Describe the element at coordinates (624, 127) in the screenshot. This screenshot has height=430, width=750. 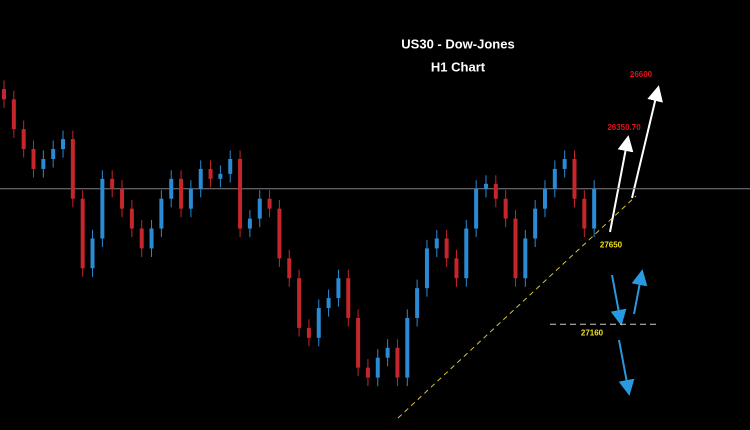
I see `target-label: 26350.70` at that location.